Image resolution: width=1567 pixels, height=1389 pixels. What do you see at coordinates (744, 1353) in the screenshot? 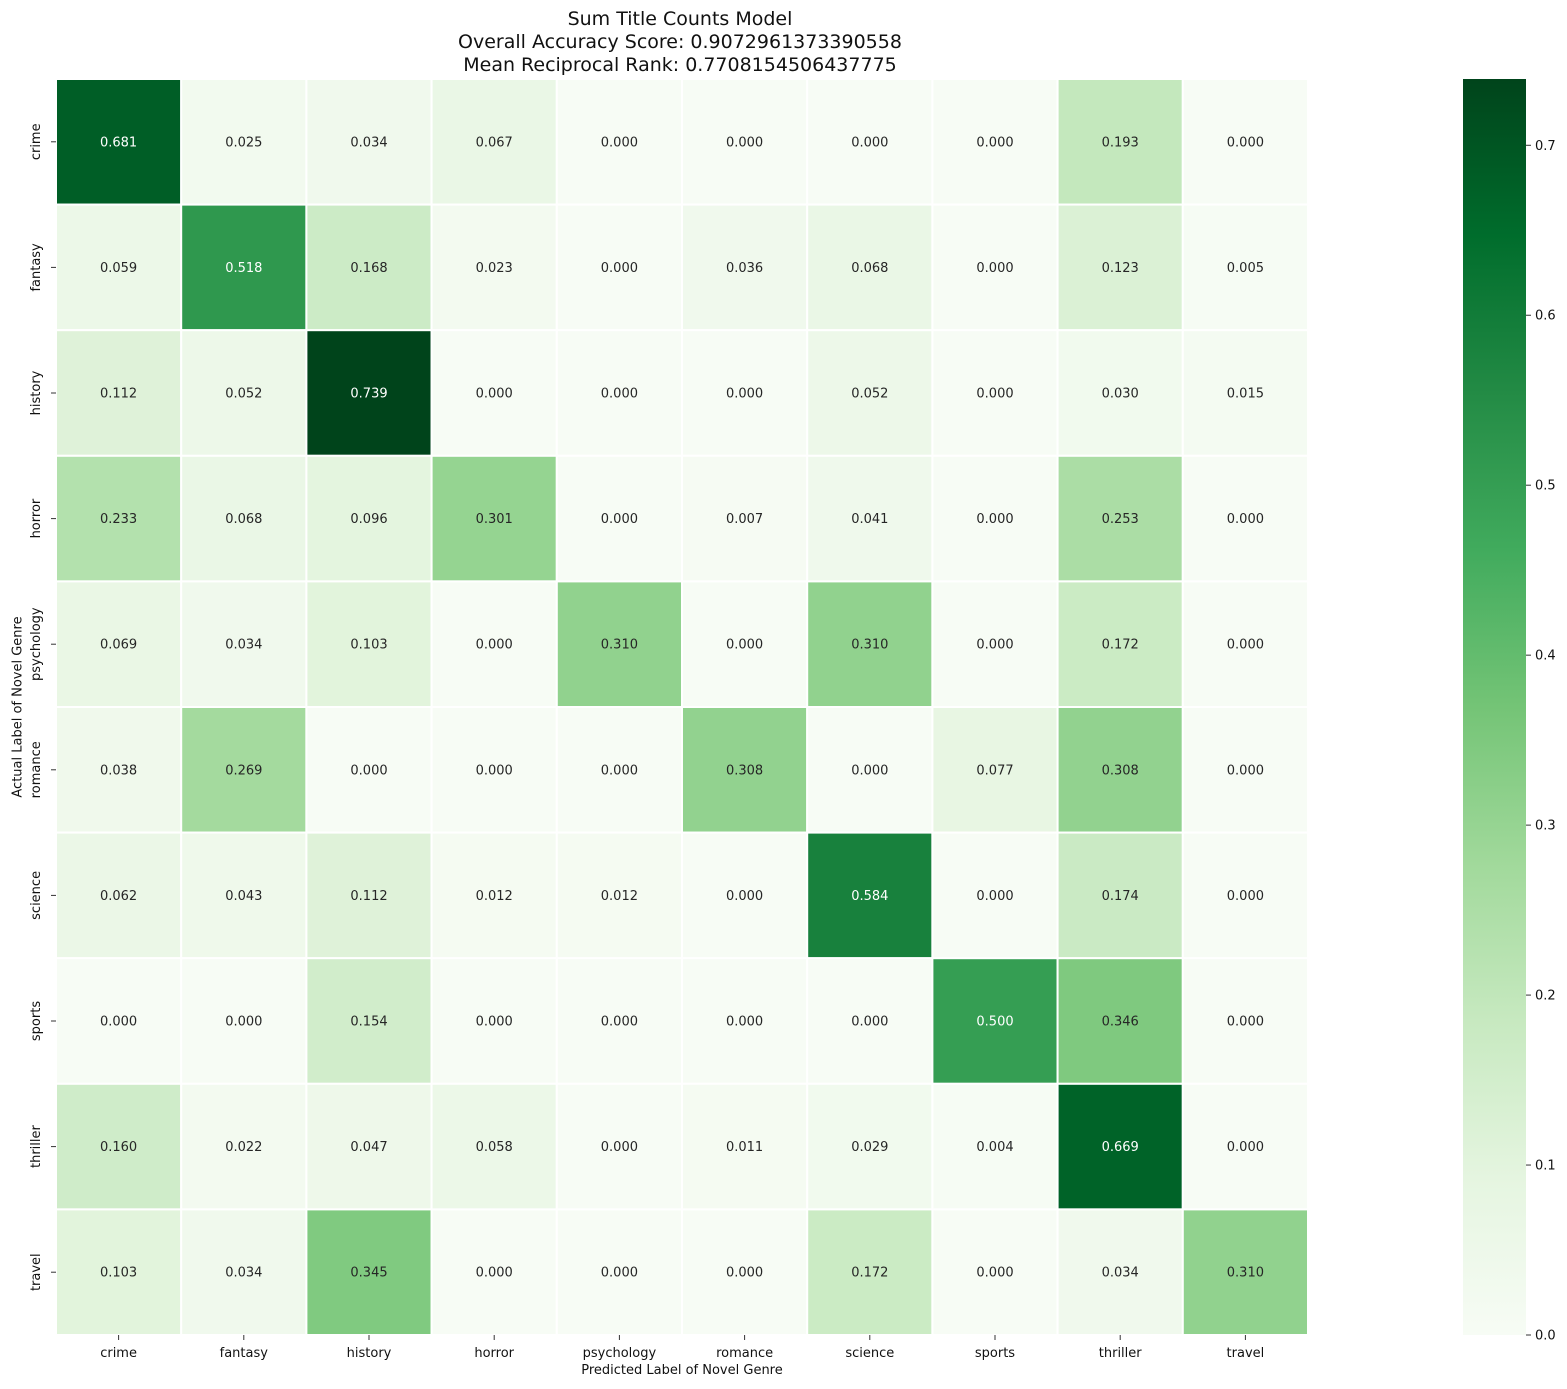
I see `x-tick-label: romance` at bounding box center [744, 1353].